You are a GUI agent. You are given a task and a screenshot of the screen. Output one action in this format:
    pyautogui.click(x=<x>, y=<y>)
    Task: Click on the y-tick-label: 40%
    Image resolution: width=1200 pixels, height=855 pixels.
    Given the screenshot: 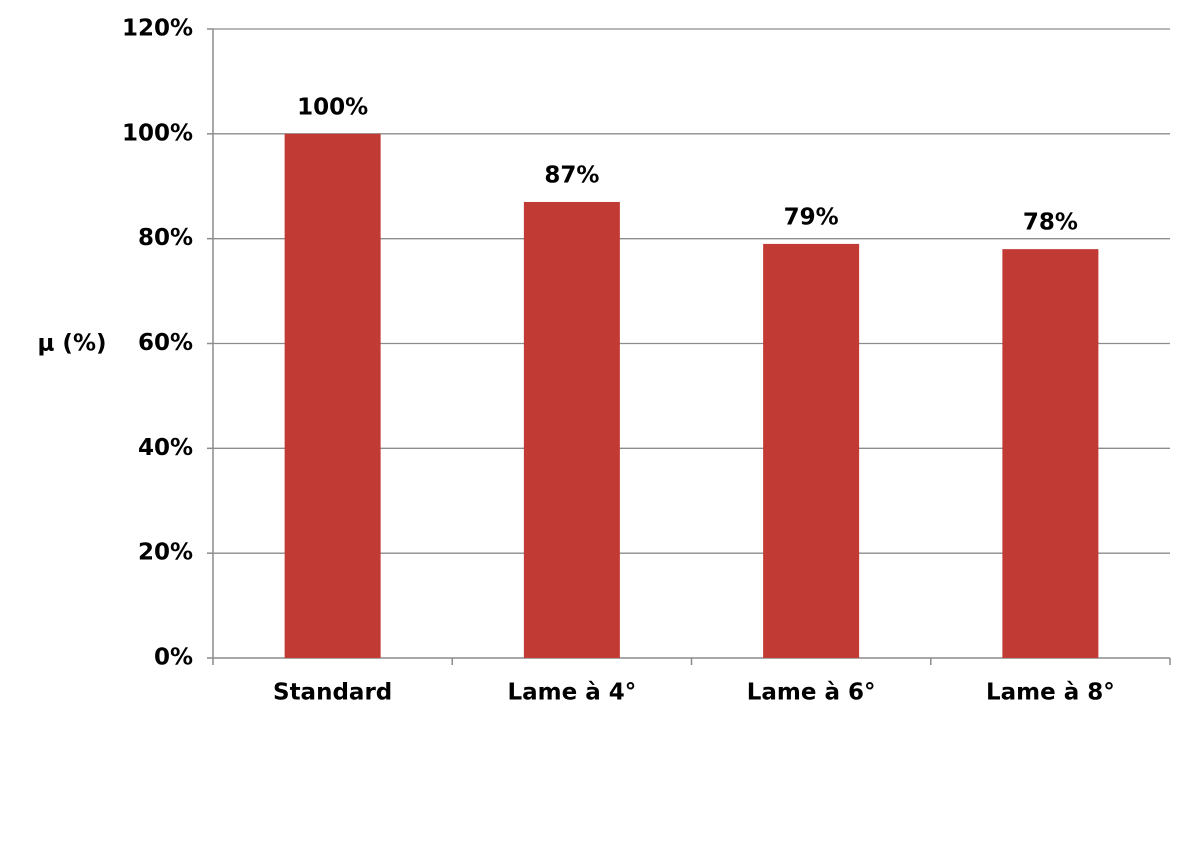 What is the action you would take?
    pyautogui.click(x=165, y=448)
    